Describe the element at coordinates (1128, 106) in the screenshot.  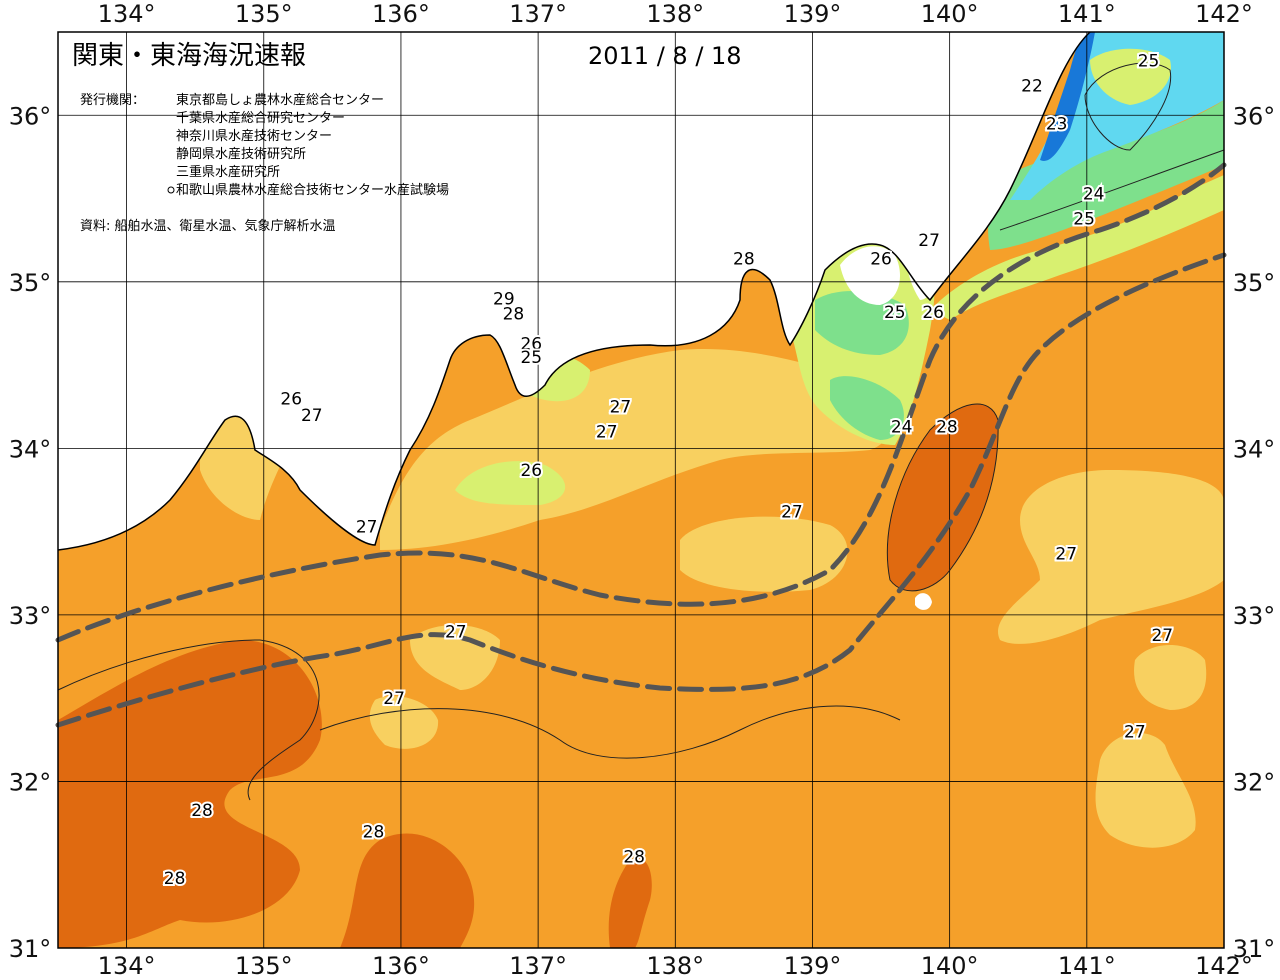
I see `isotherm-25-loop` at that location.